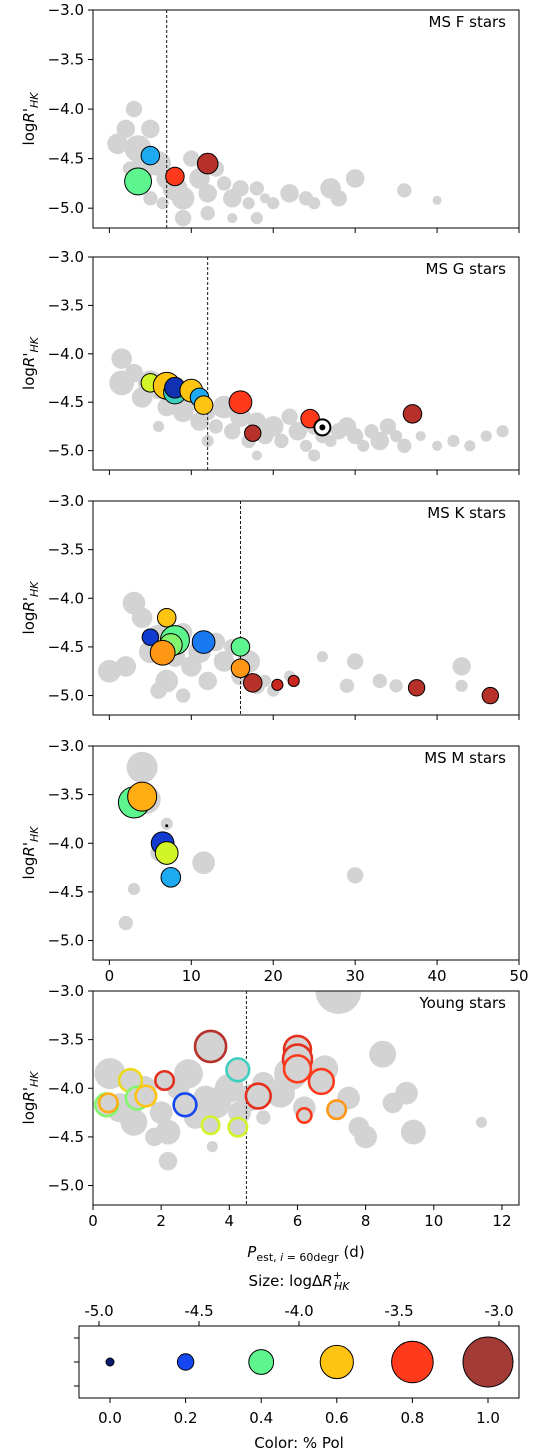 The image size is (539, 1455). I want to click on panel-title: MS F stars, so click(468, 22).